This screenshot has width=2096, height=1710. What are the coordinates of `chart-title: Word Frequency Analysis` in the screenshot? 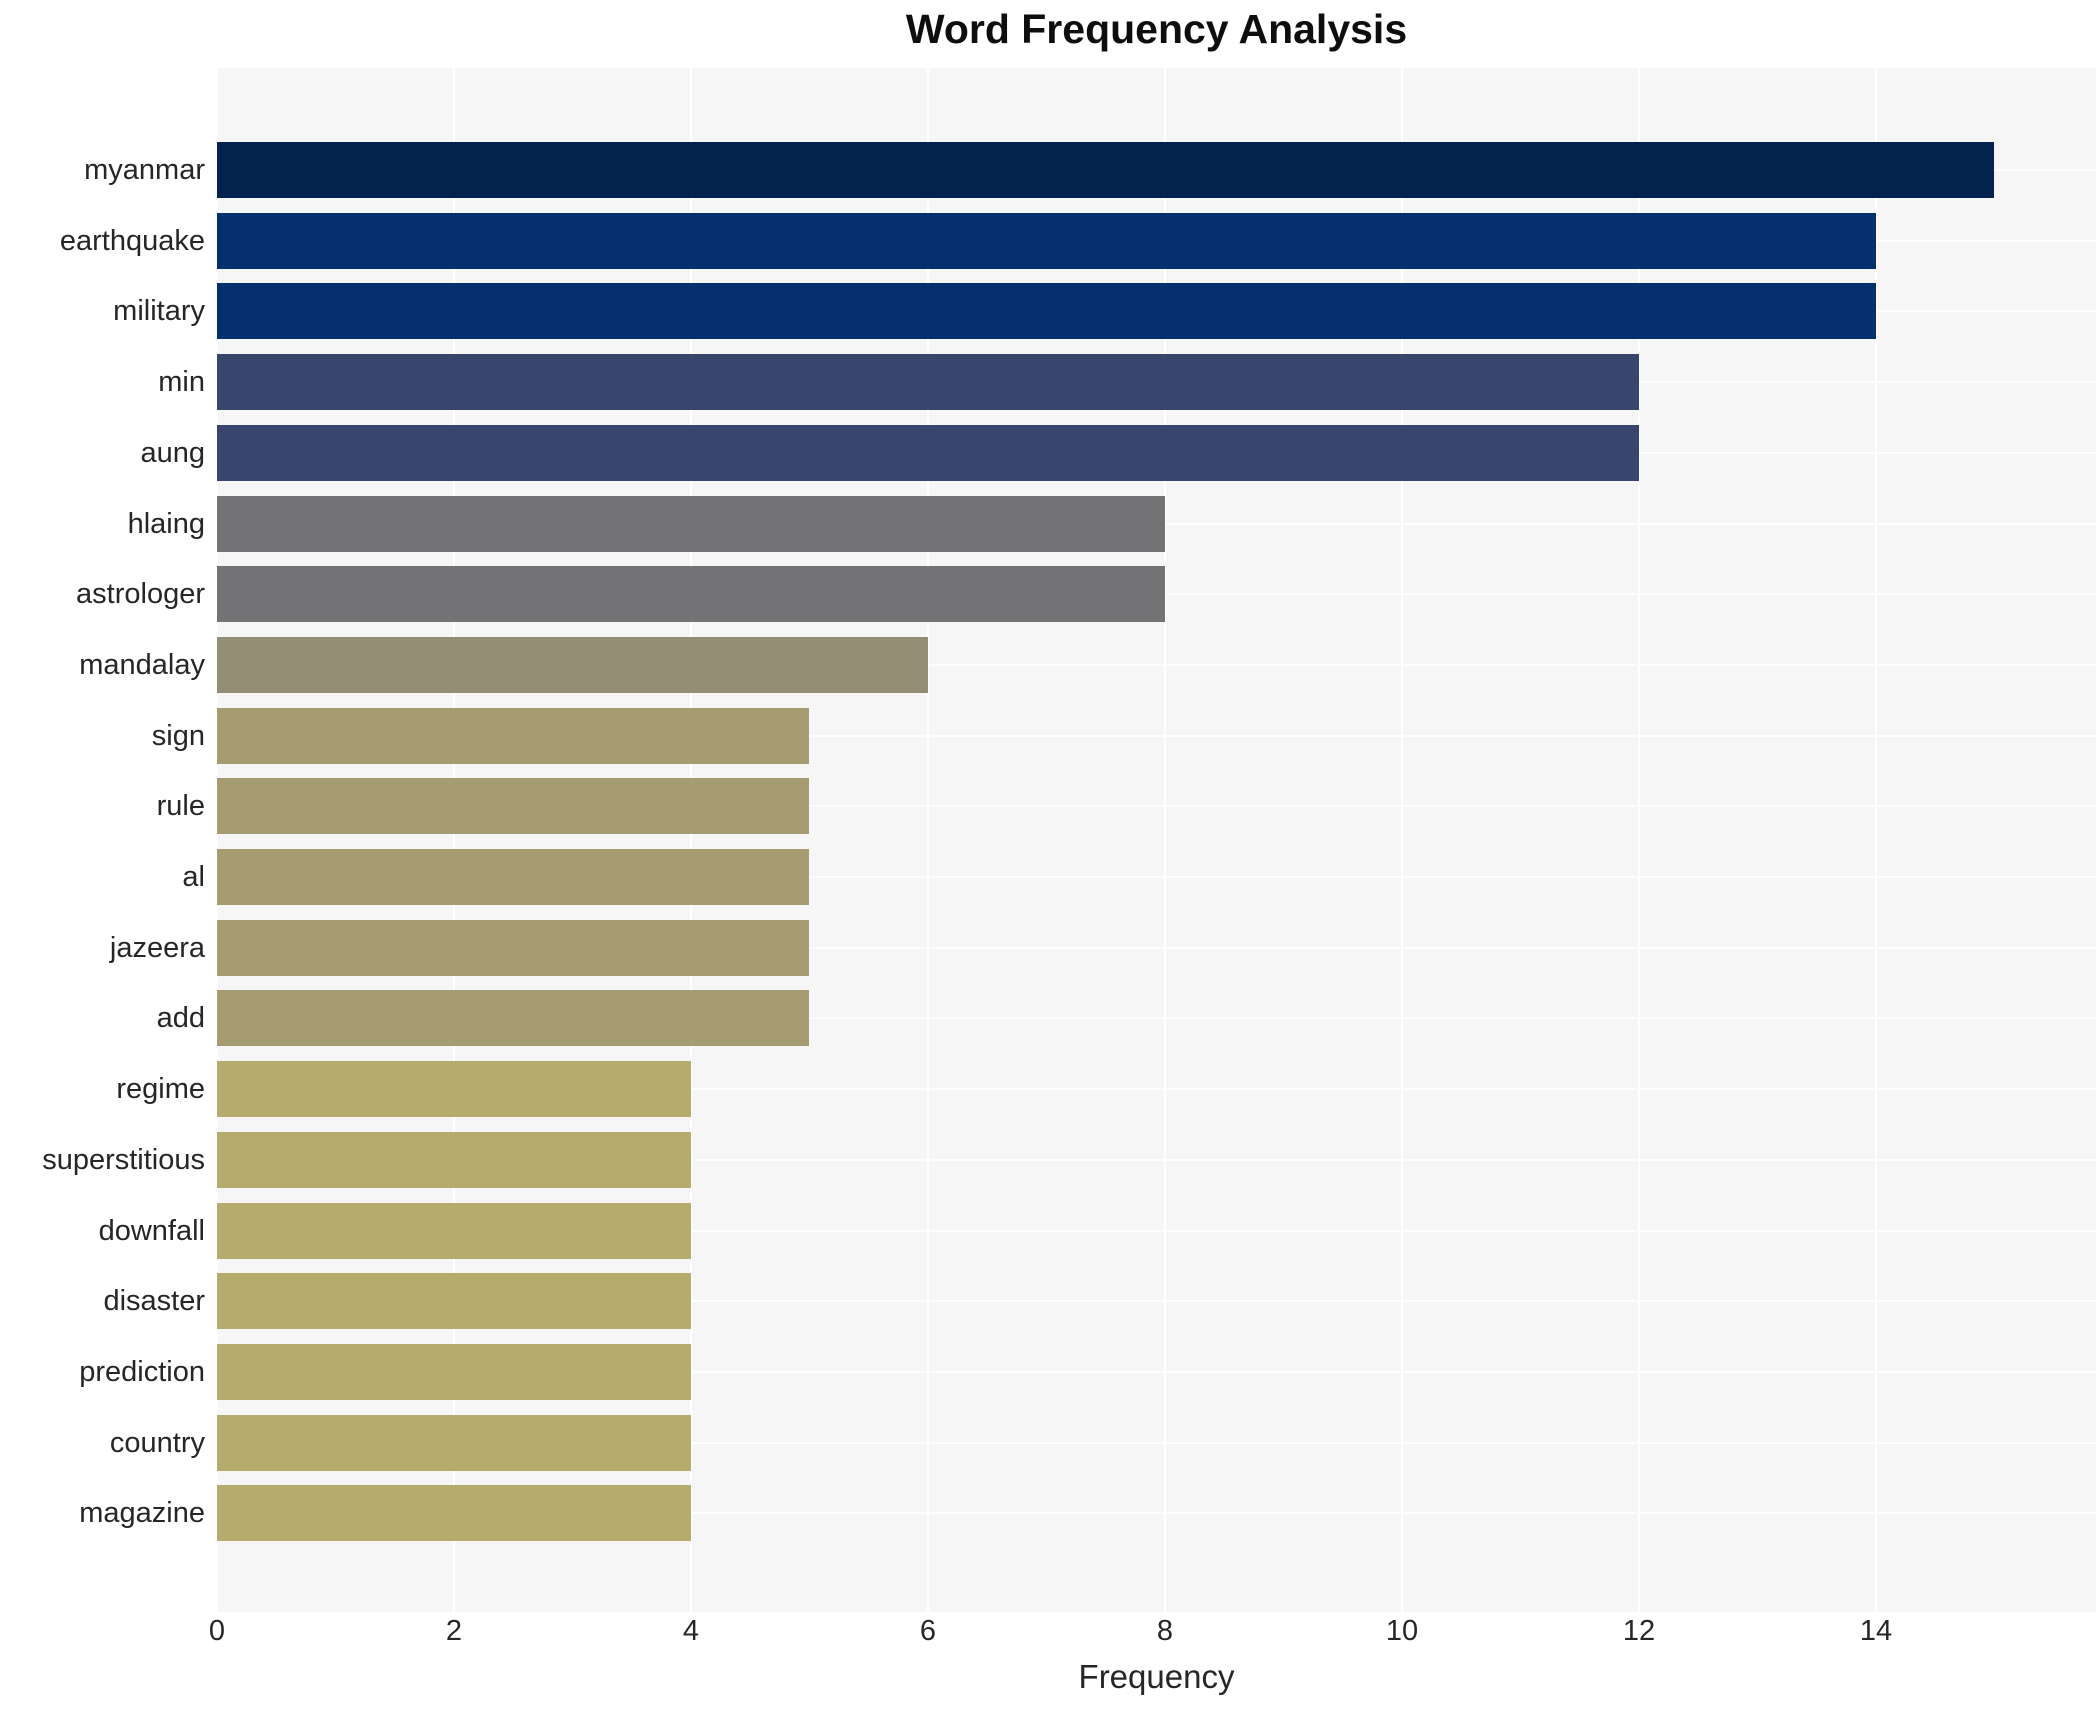 It's located at (1156, 29).